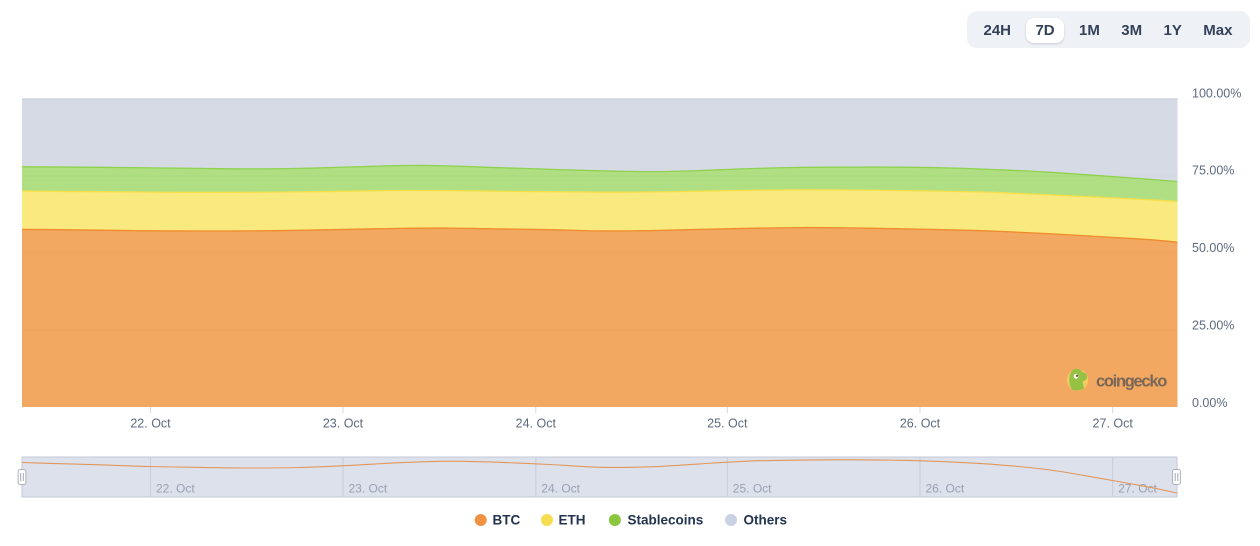 This screenshot has height=546, width=1260. Describe the element at coordinates (1213, 326) in the screenshot. I see `svg-text: 25.00%` at that location.